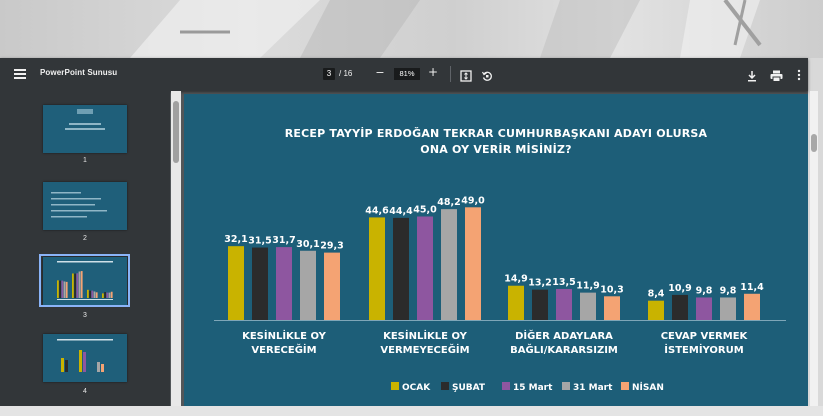  I want to click on page-number-input: 3, so click(329, 74).